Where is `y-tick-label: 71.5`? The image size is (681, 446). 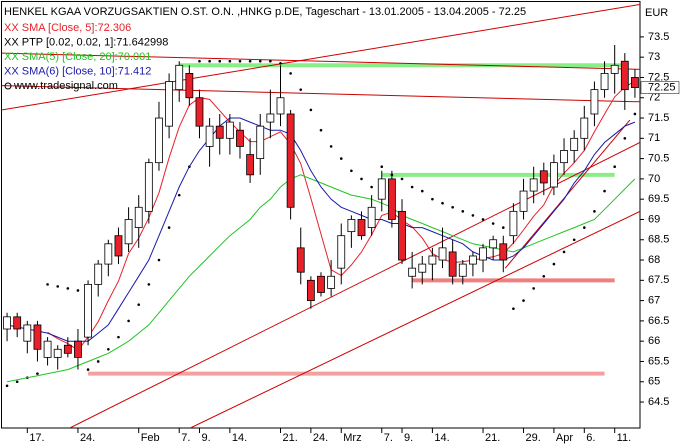 y-tick-label: 71.5 is located at coordinates (658, 118).